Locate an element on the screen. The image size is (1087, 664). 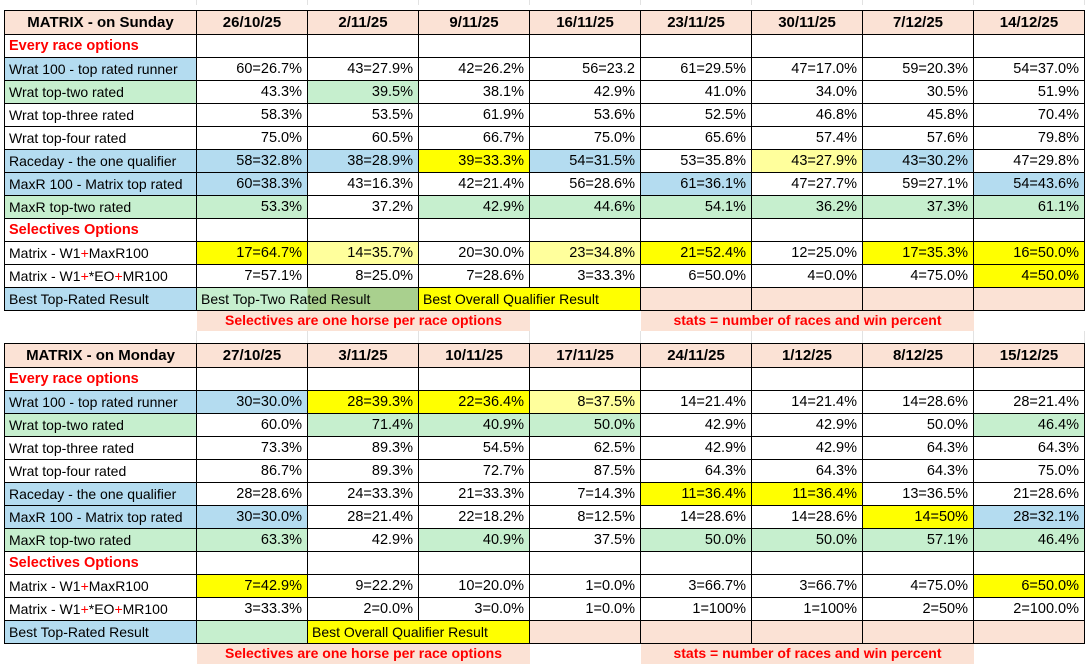
data-cell: 21=52.4% is located at coordinates (696, 253).